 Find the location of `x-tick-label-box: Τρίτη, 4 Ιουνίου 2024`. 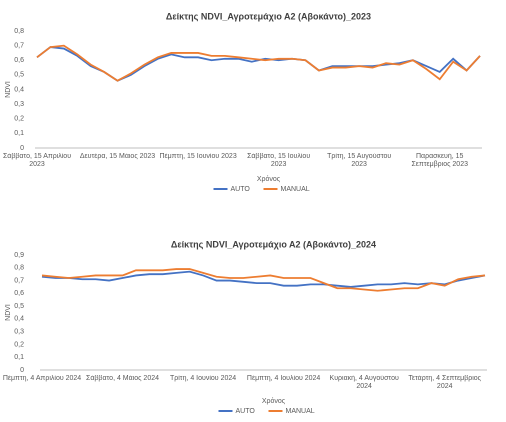

x-tick-label-box: Τρίτη, 4 Ιουνίου 2024 is located at coordinates (203, 378).